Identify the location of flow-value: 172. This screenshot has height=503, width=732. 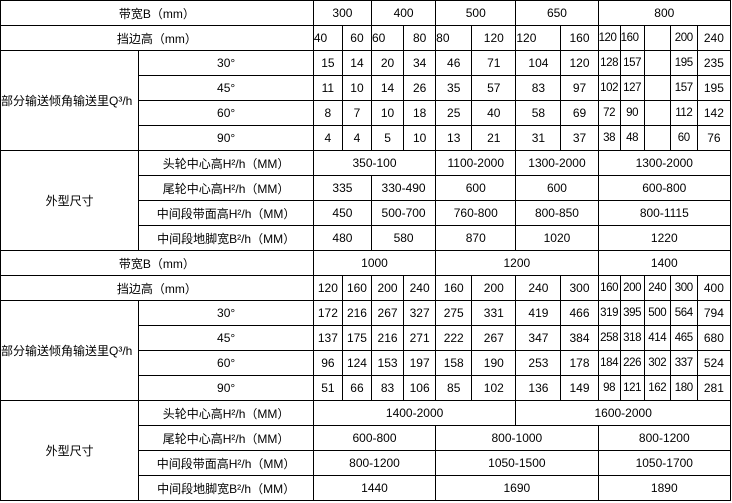
(327, 313).